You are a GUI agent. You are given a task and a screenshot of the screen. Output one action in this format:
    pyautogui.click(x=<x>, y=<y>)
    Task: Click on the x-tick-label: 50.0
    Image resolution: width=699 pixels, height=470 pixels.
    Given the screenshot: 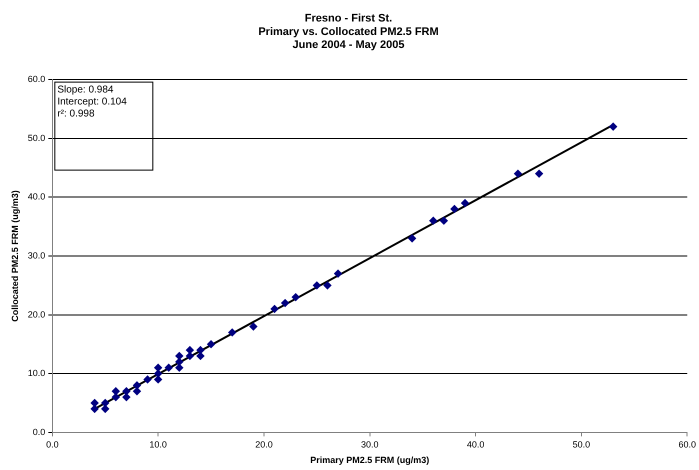 What is the action you would take?
    pyautogui.click(x=581, y=444)
    